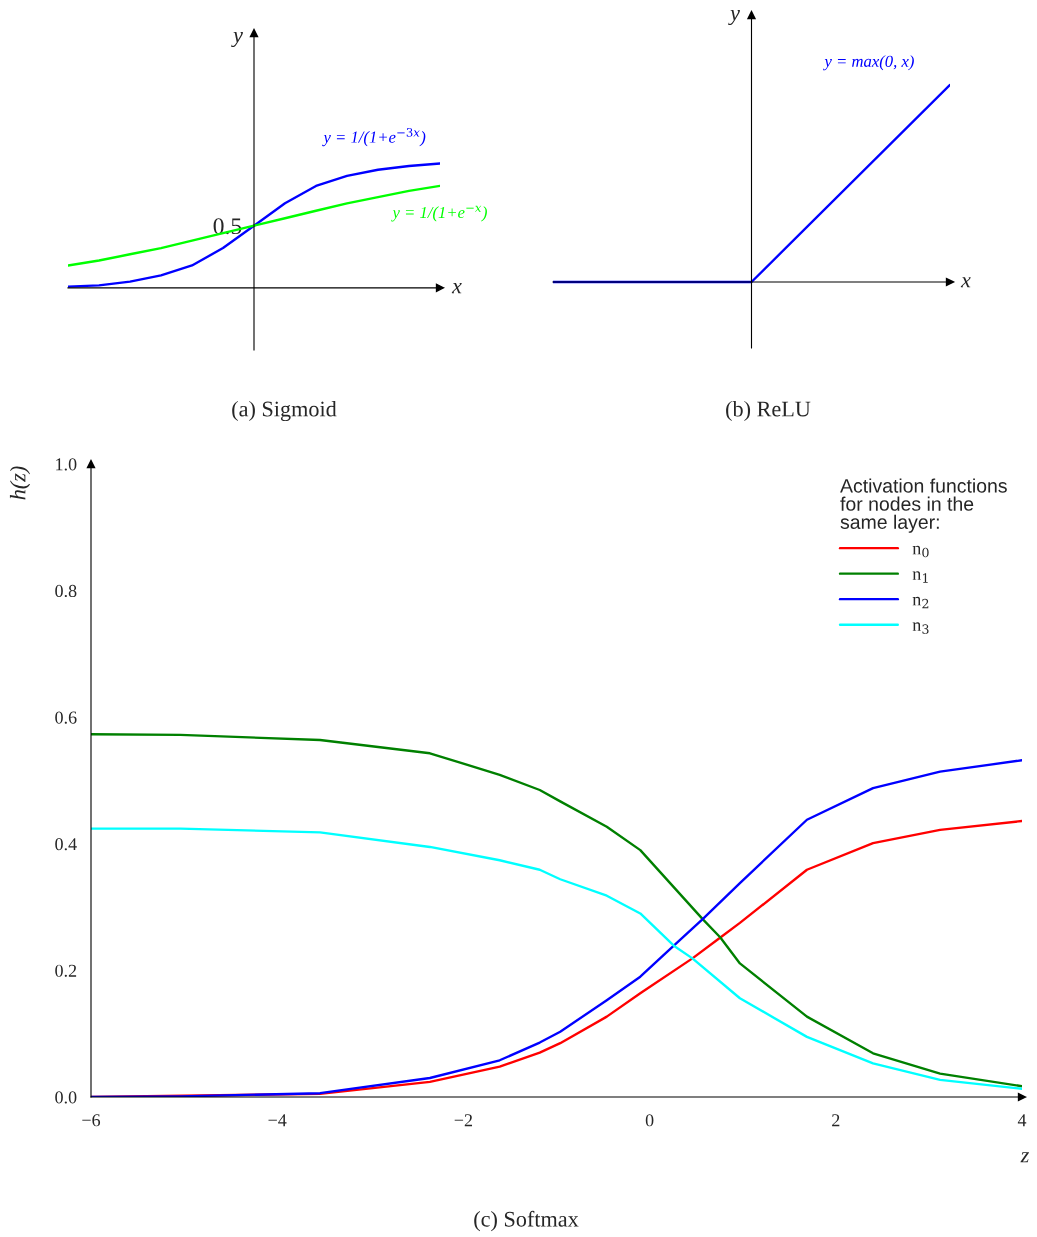 This screenshot has width=1037, height=1237. Describe the element at coordinates (66, 464) in the screenshot. I see `y-tick-label: 1.0` at that location.